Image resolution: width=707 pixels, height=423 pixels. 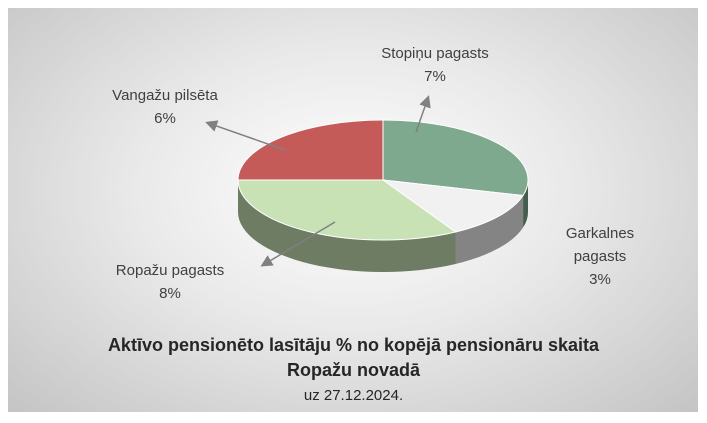 What do you see at coordinates (165, 107) in the screenshot?
I see `data-label: Vangažu pilsēta 6%` at bounding box center [165, 107].